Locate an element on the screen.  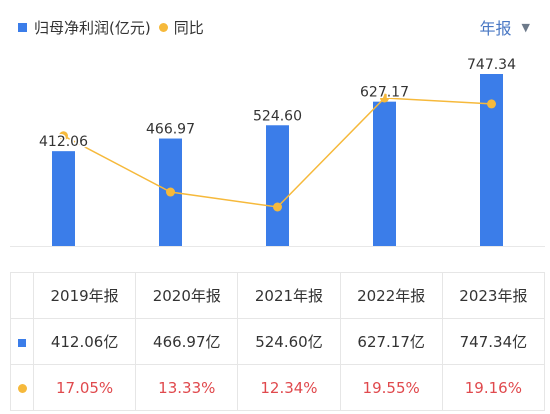
bar-value-label: 524.60 is located at coordinates (277, 116).